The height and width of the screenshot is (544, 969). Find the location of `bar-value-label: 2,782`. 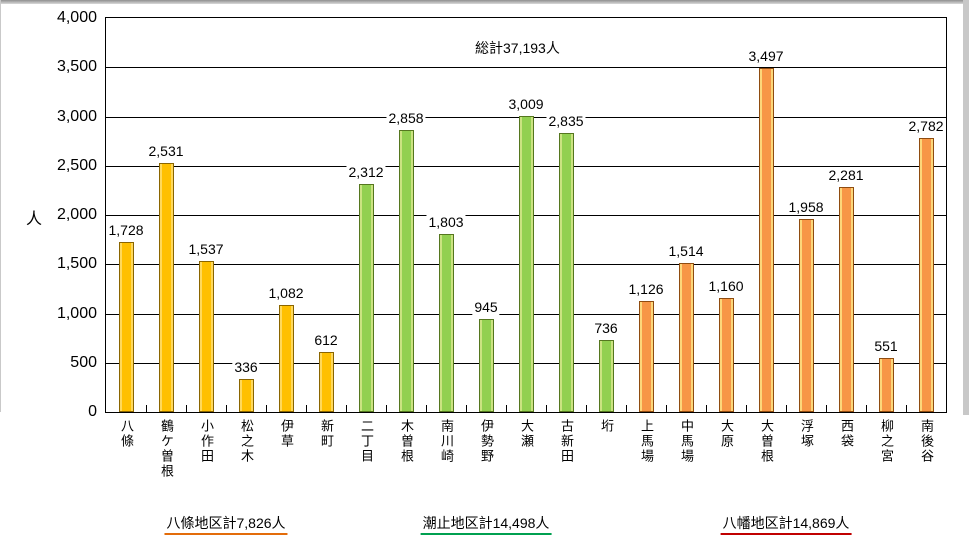

bar-value-label: 2,782 is located at coordinates (926, 126).